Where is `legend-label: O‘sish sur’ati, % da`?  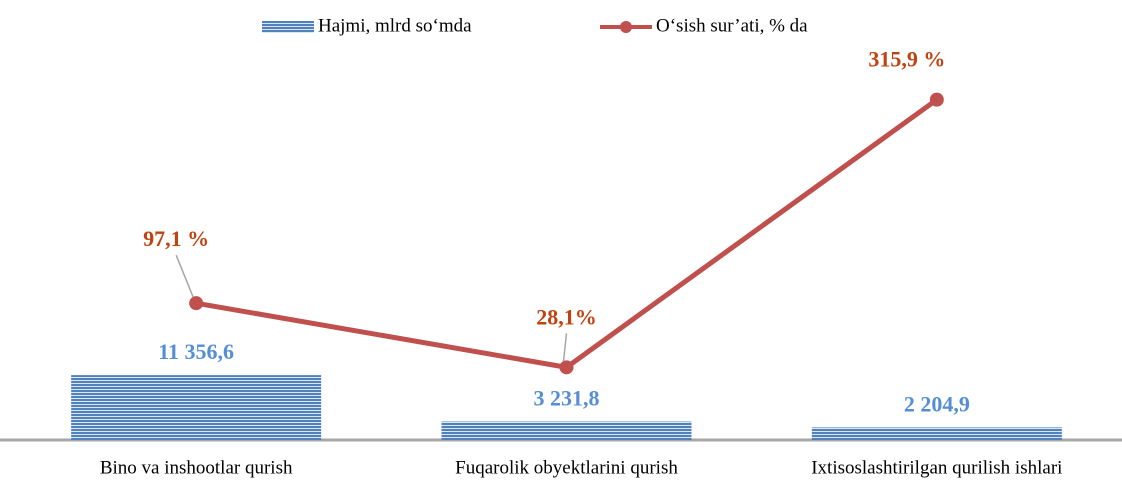
legend-label: O‘sish sur’ati, % da is located at coordinates (732, 25).